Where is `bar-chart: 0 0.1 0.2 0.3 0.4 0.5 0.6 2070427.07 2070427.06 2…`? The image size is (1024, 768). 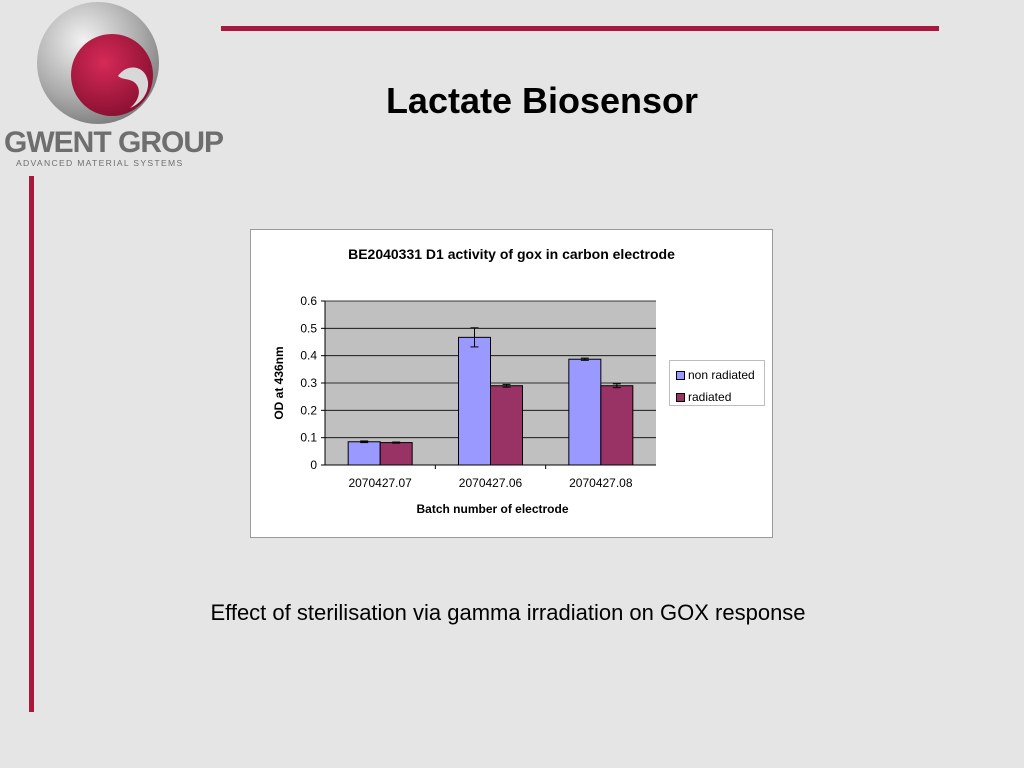
bar-chart: 0 0.1 0.2 0.3 0.4 0.5 0.6 2070427.07 2070427.06 2… is located at coordinates (464, 405).